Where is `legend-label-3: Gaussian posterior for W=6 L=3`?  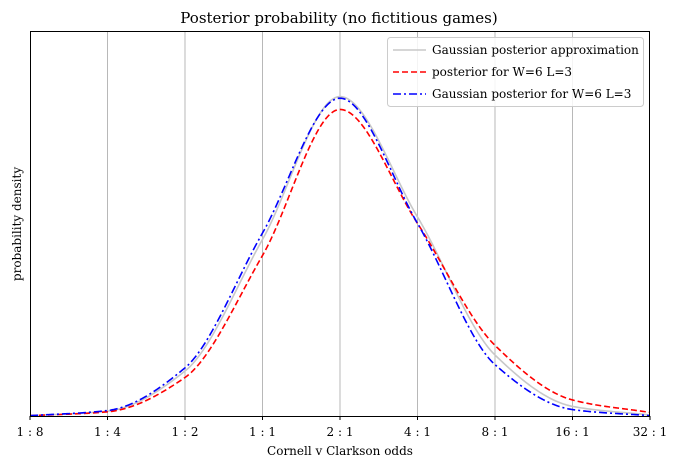
legend-label-3: Gaussian posterior for W=6 L=3 is located at coordinates (531, 94).